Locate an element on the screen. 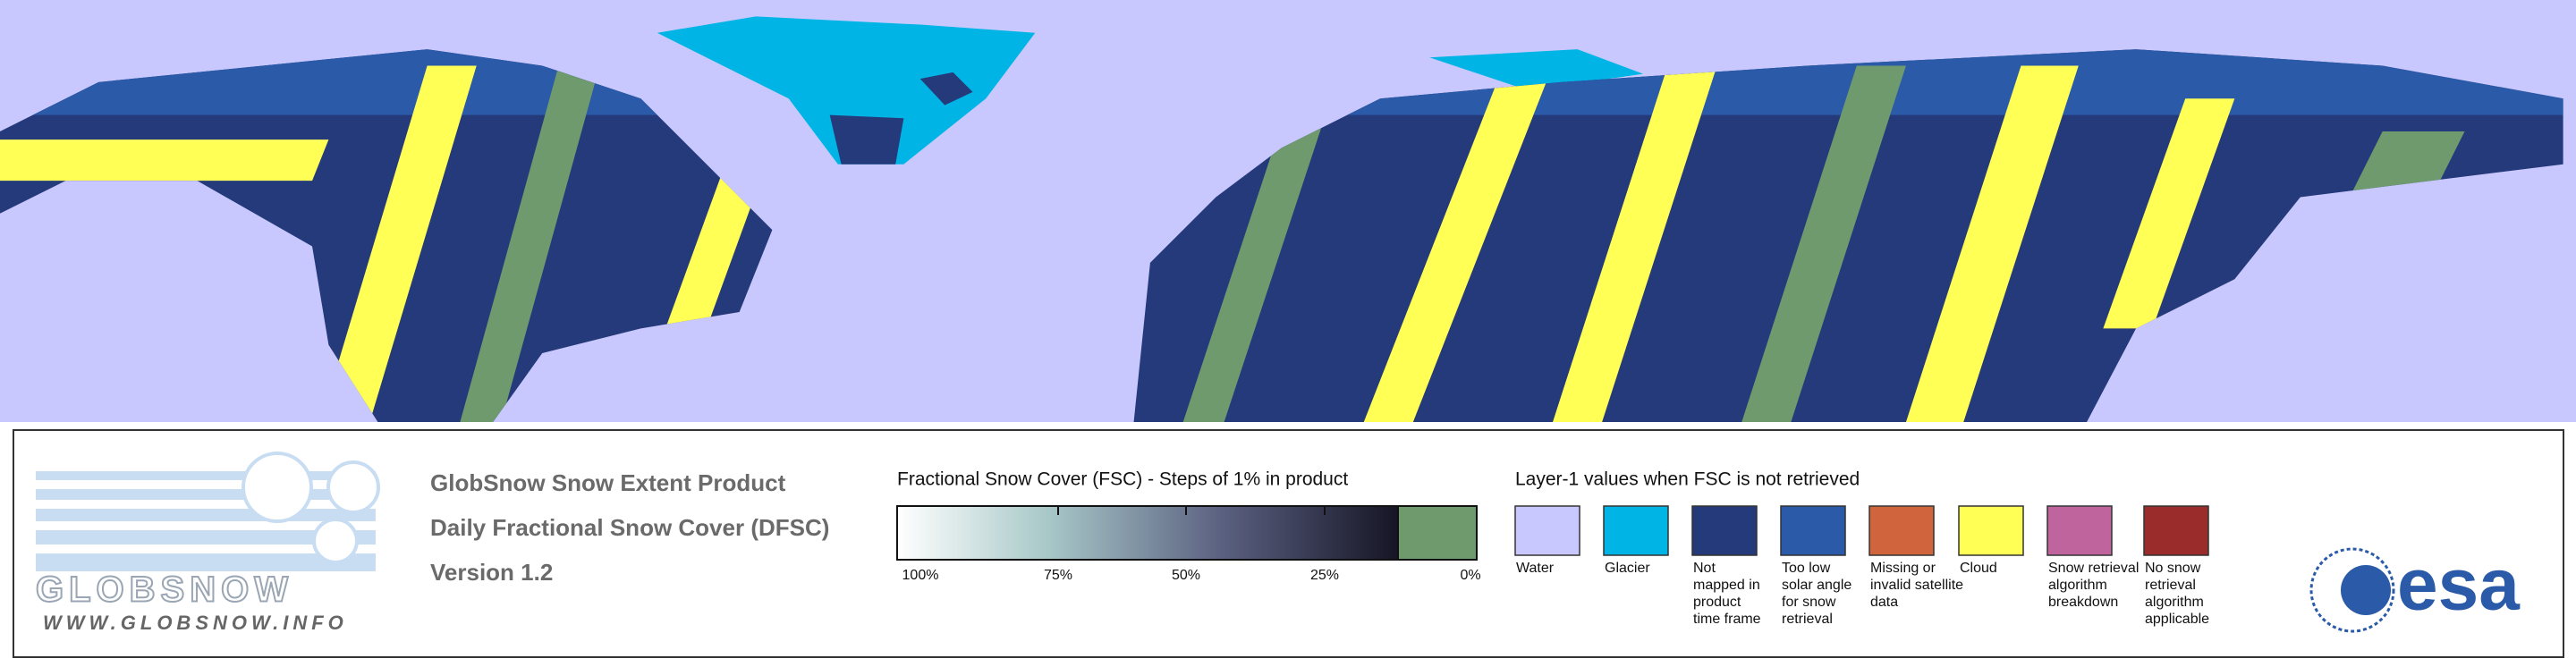 This screenshot has height=667, width=2576. colorbar-tick-label: 75% is located at coordinates (1058, 575).